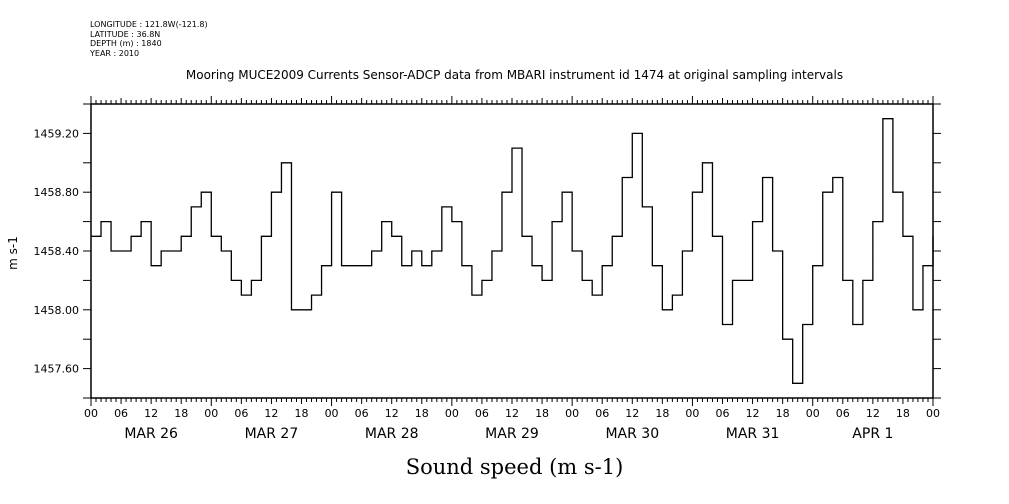 This screenshot has width=1009, height=504. Describe the element at coordinates (514, 467) in the screenshot. I see `x-axis-label: Sound speed (m s-1)` at that location.